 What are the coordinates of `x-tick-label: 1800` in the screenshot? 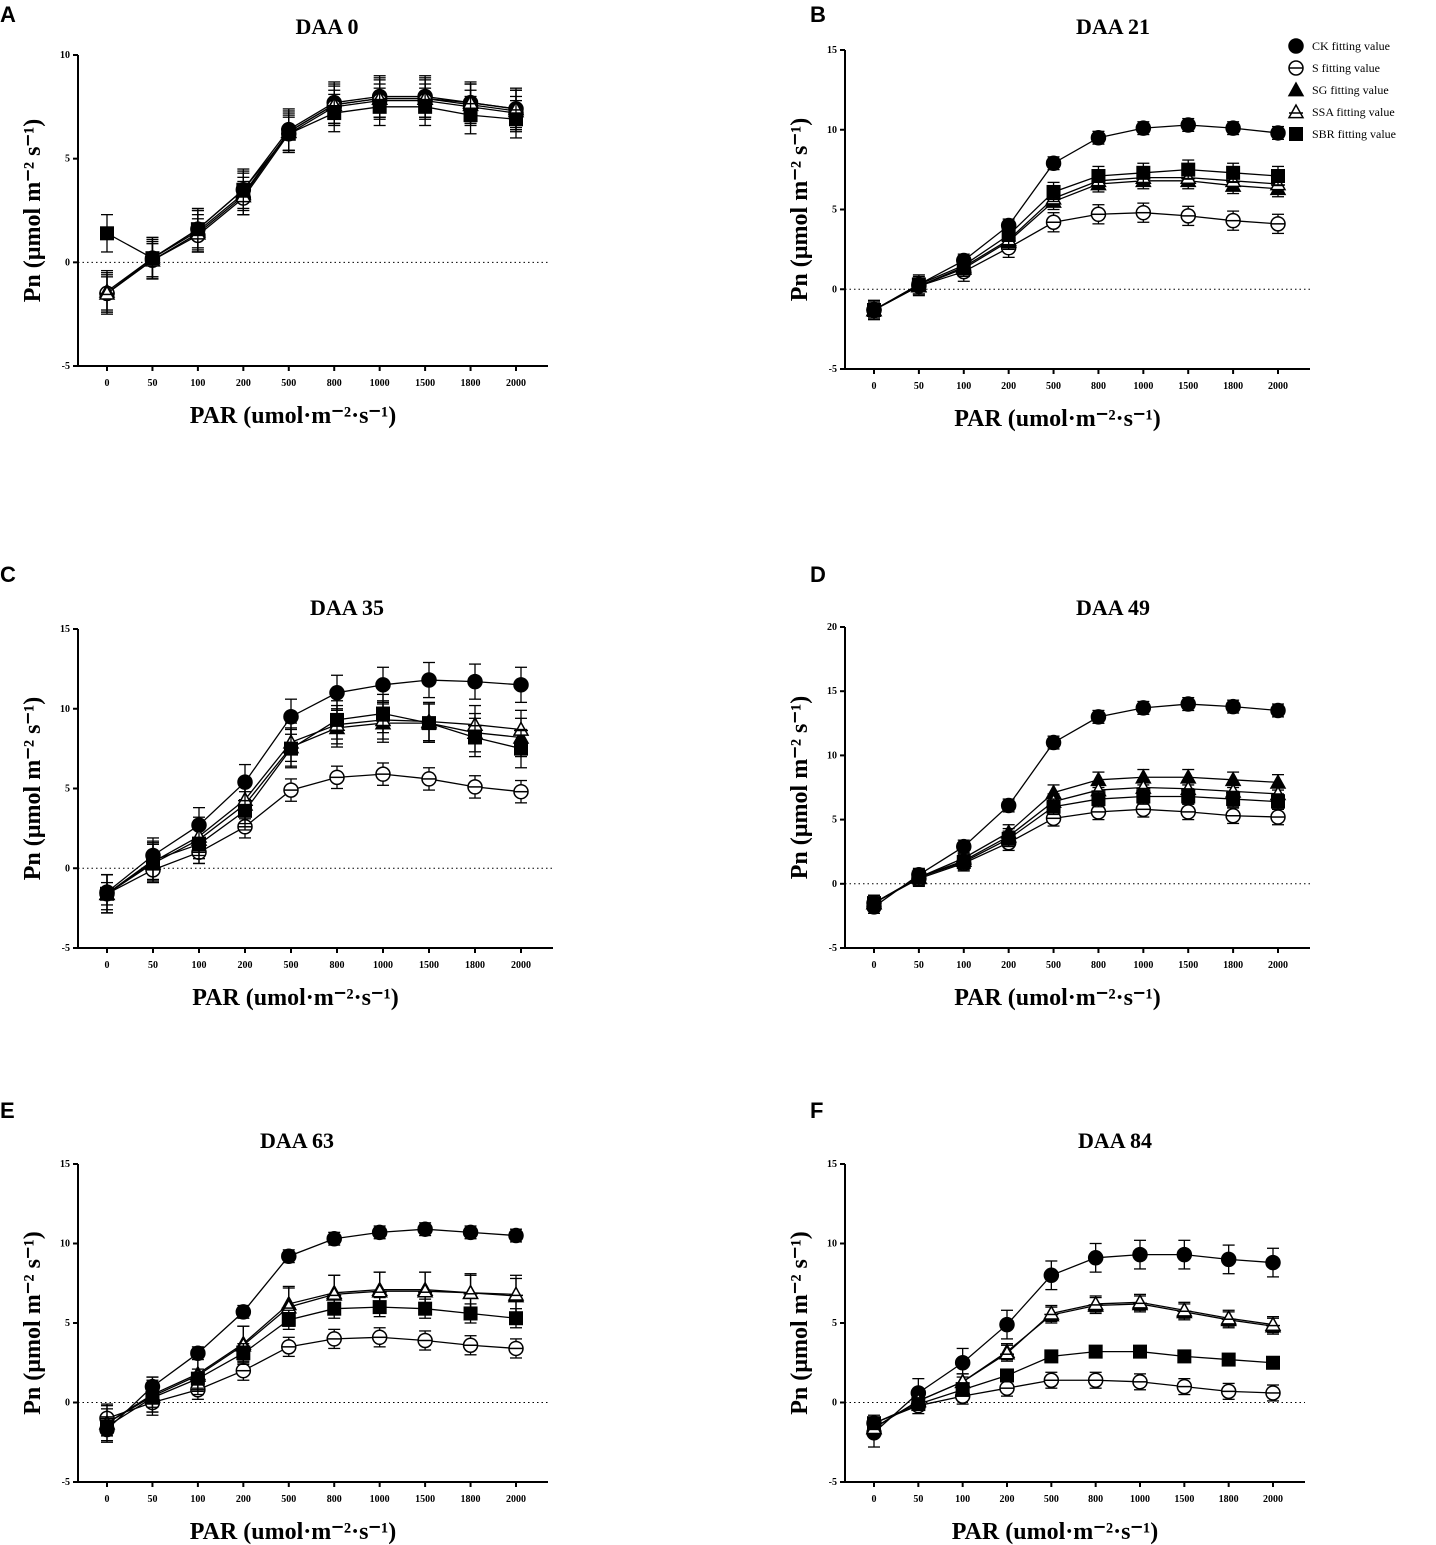 It's located at (471, 1499).